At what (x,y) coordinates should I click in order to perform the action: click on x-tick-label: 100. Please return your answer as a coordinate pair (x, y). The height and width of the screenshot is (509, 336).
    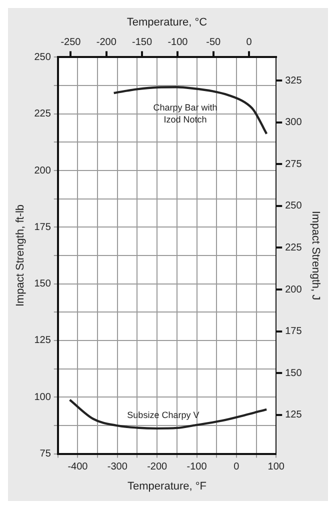
    Looking at the image, I should click on (276, 467).